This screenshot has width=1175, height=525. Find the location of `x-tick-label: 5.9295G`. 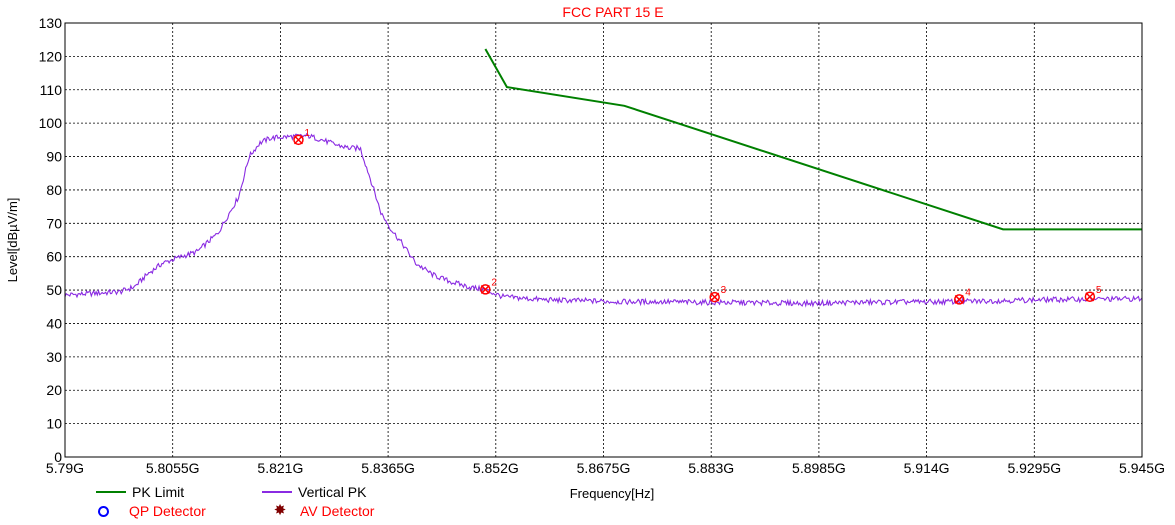

x-tick-label: 5.9295G is located at coordinates (1034, 468).